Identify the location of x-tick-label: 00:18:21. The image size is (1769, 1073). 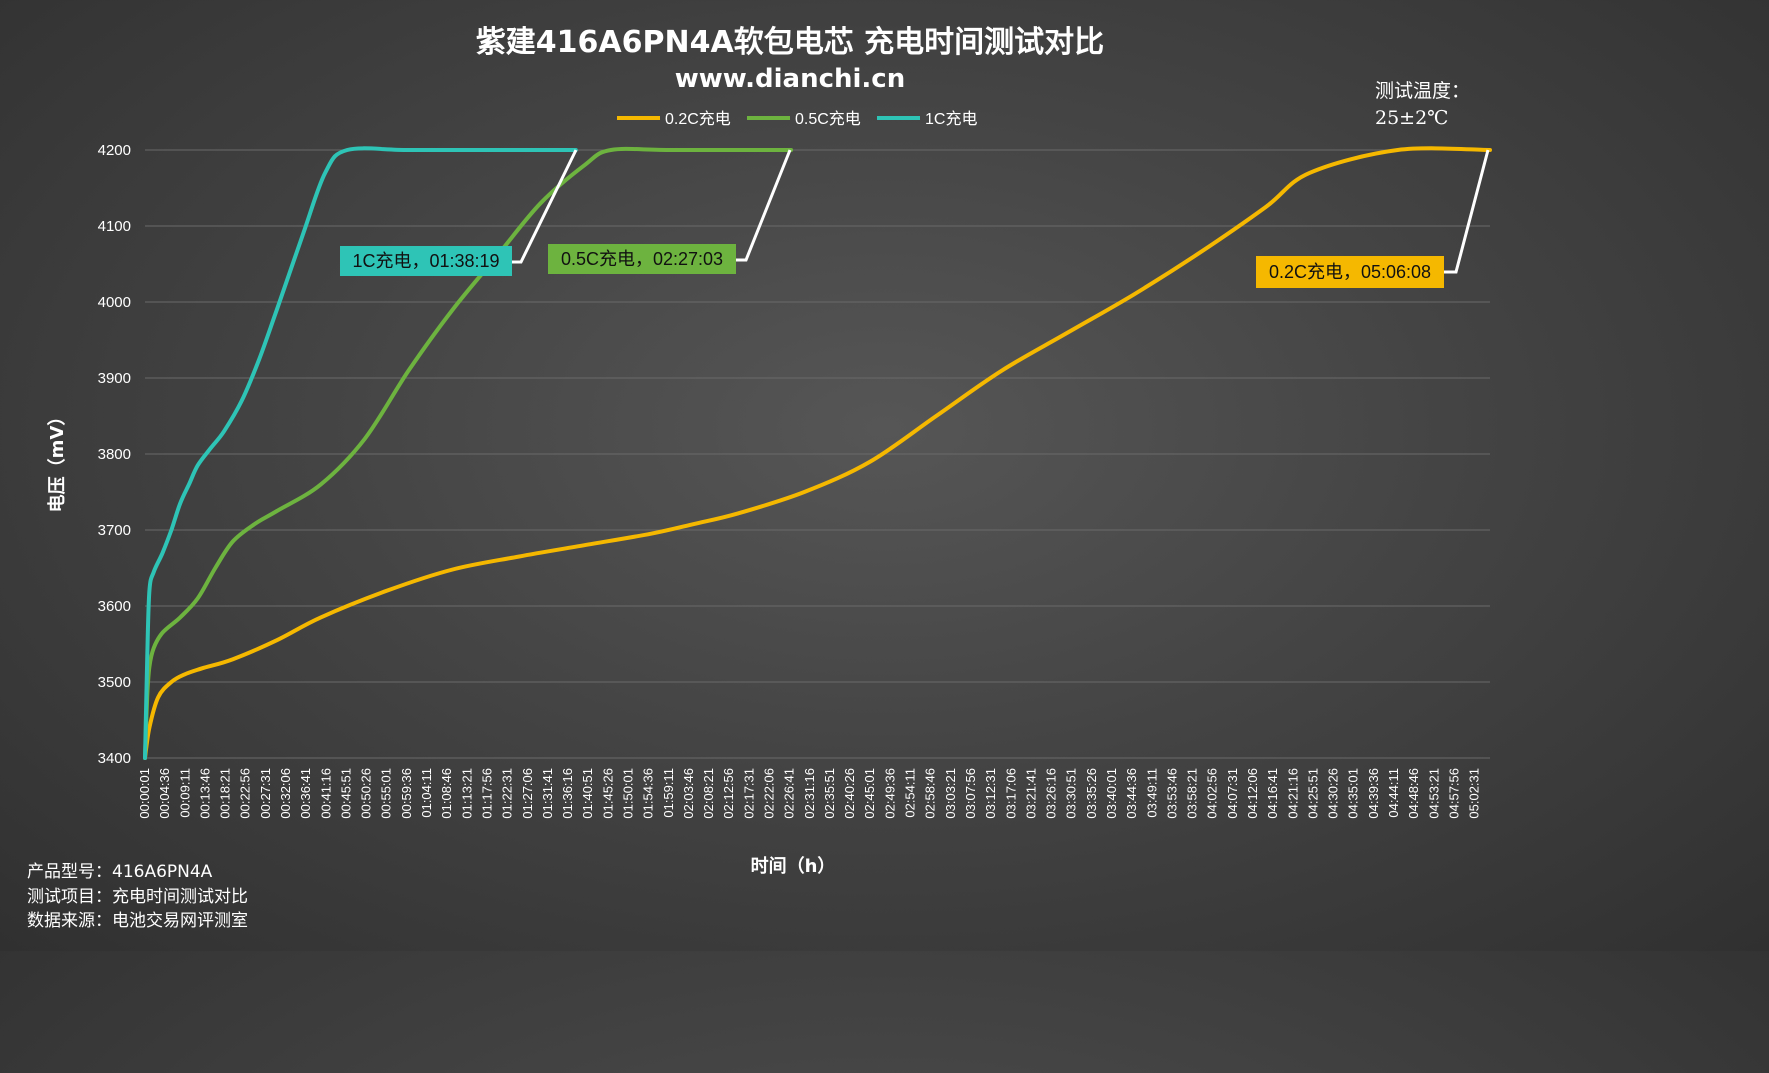
(225, 793).